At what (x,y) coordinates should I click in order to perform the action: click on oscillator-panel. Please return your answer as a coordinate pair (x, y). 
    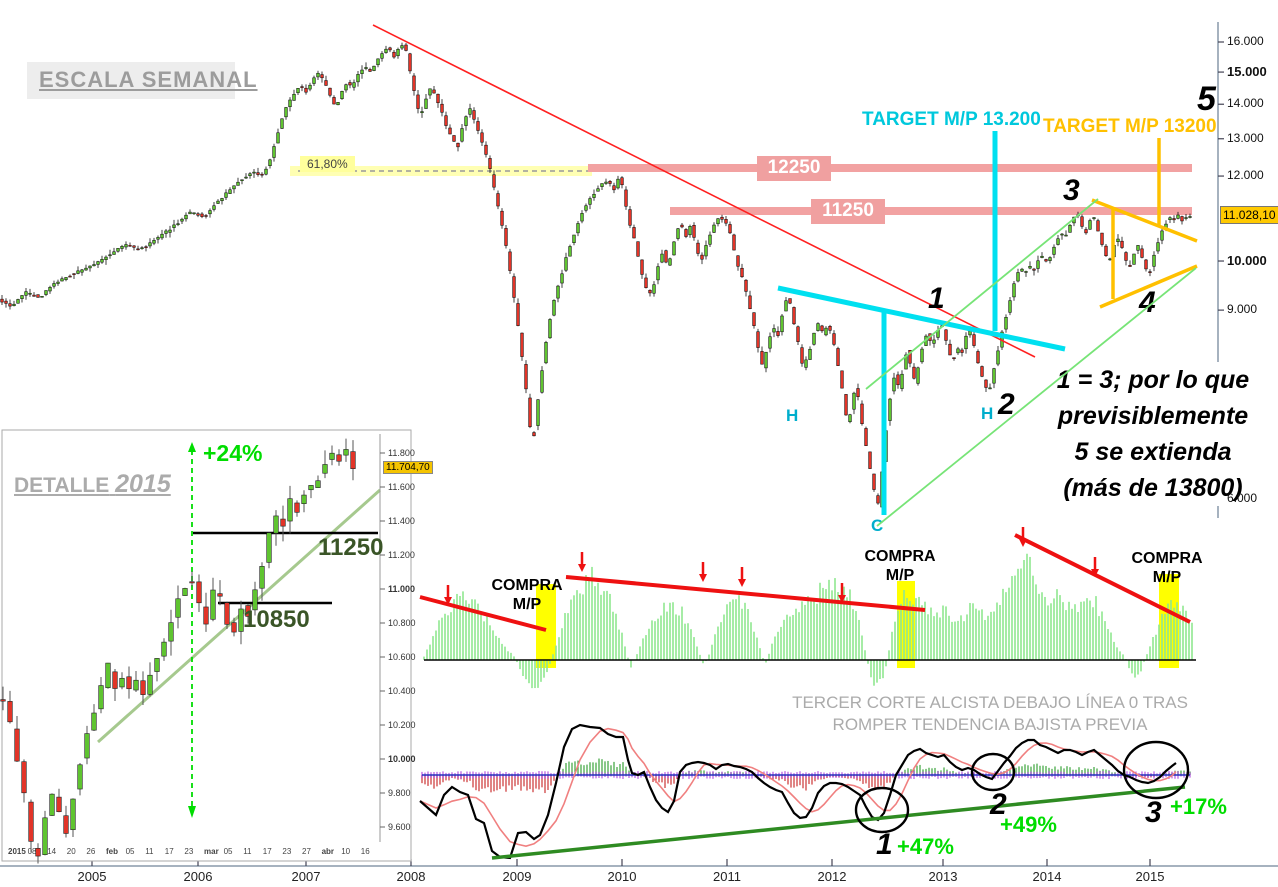
    Looking at the image, I should click on (805, 791).